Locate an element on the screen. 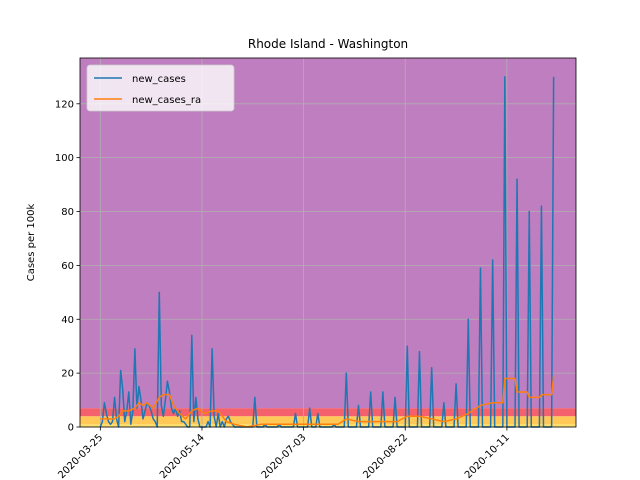  y-tick-label: 80 is located at coordinates (67, 212).